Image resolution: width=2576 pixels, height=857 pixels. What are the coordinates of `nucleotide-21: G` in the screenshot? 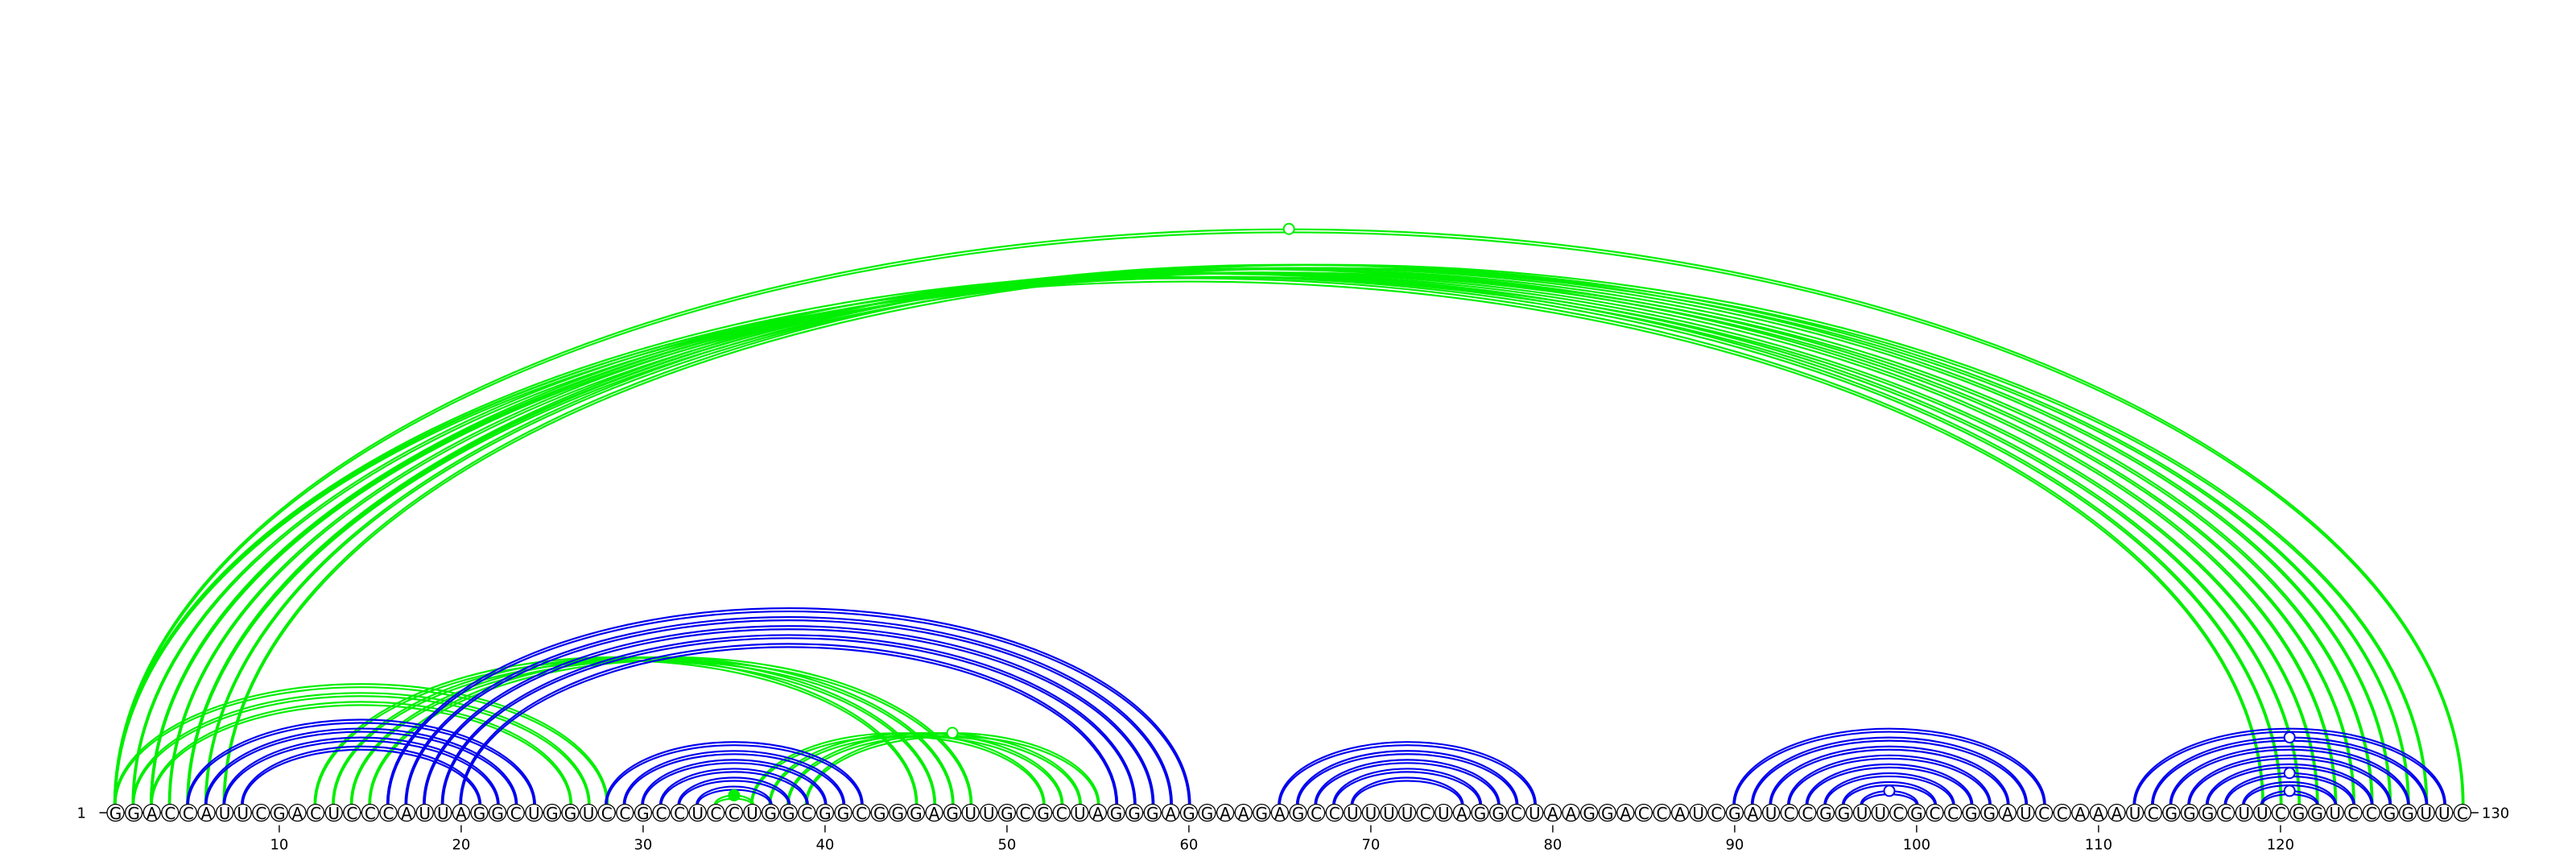 It's located at (479, 813).